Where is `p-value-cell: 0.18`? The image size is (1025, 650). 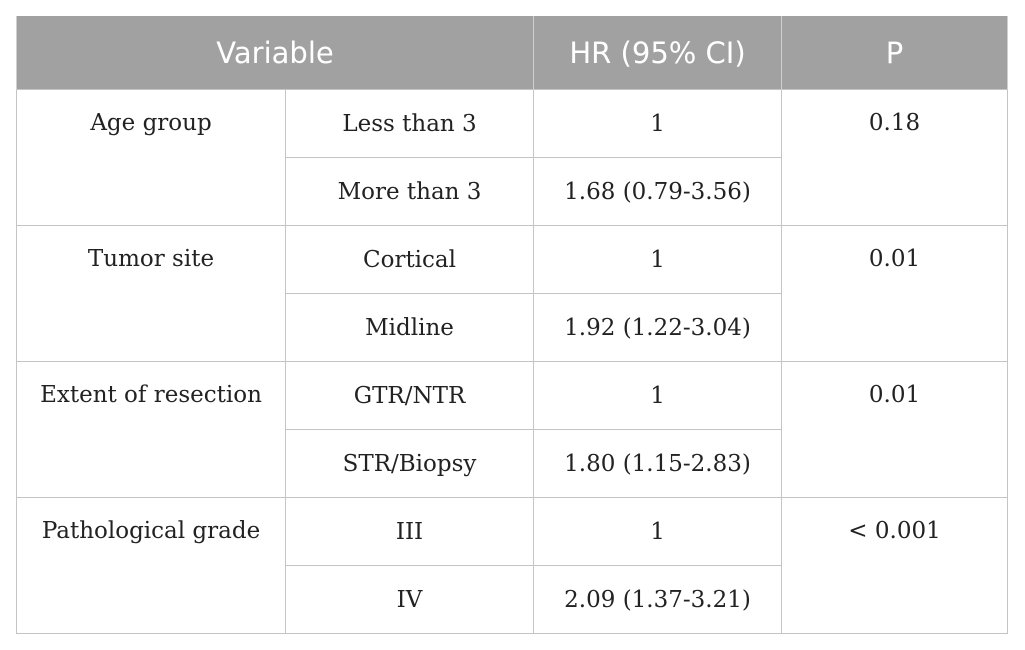
p-value-cell: 0.18 is located at coordinates (895, 157).